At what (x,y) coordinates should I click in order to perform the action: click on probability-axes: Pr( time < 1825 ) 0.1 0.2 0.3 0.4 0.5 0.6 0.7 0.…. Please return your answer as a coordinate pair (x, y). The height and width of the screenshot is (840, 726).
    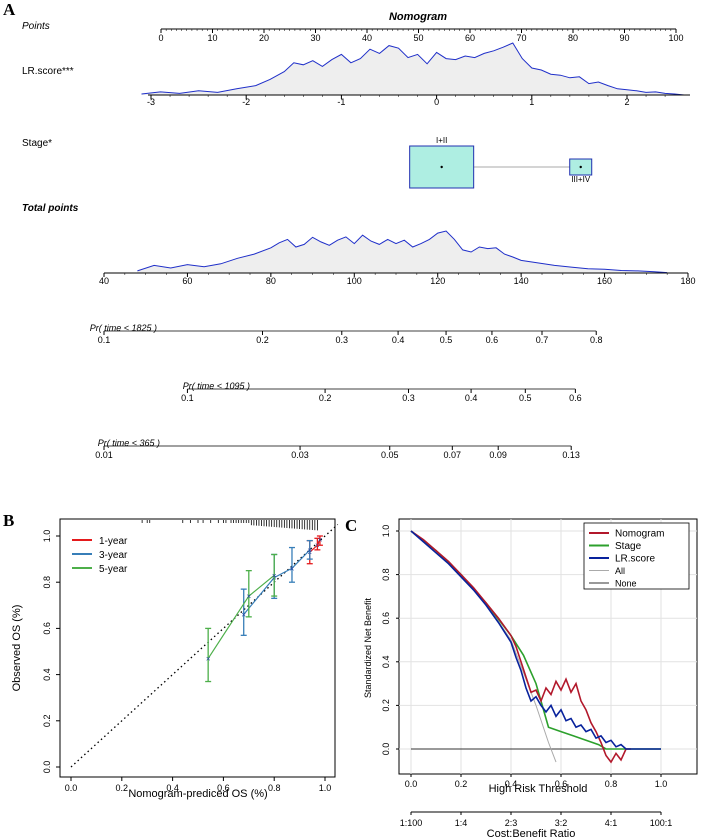
    Looking at the image, I should click on (346, 391).